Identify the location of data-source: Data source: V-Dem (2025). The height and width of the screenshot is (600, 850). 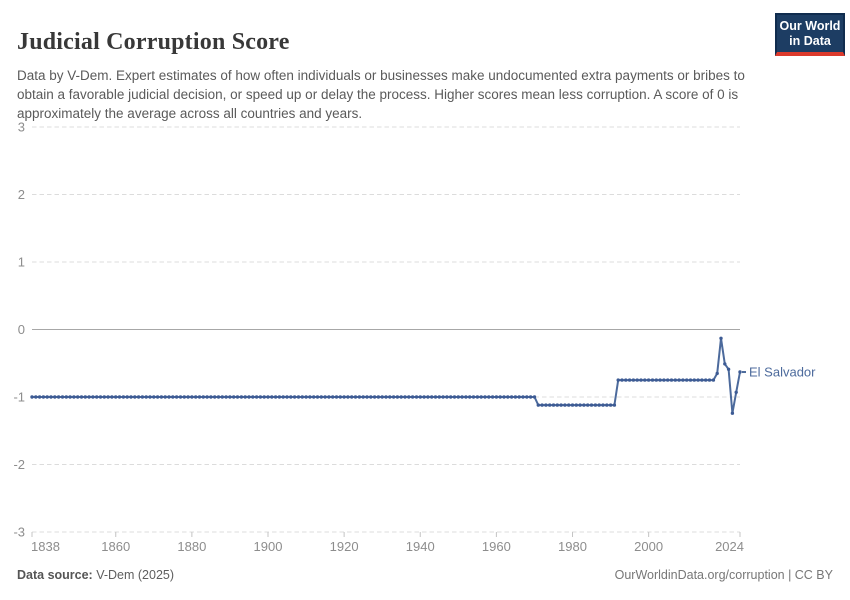
(95, 575).